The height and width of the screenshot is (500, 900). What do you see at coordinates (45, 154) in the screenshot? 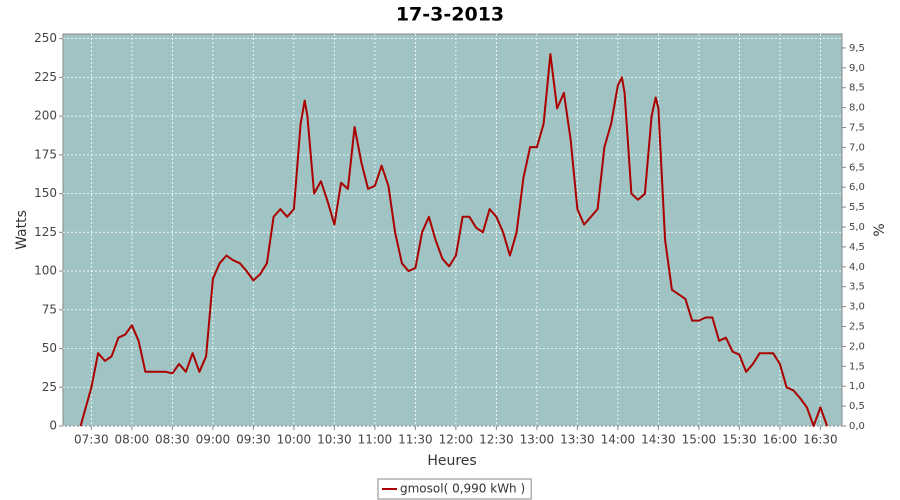
I see `y-tick-label: 175` at bounding box center [45, 154].